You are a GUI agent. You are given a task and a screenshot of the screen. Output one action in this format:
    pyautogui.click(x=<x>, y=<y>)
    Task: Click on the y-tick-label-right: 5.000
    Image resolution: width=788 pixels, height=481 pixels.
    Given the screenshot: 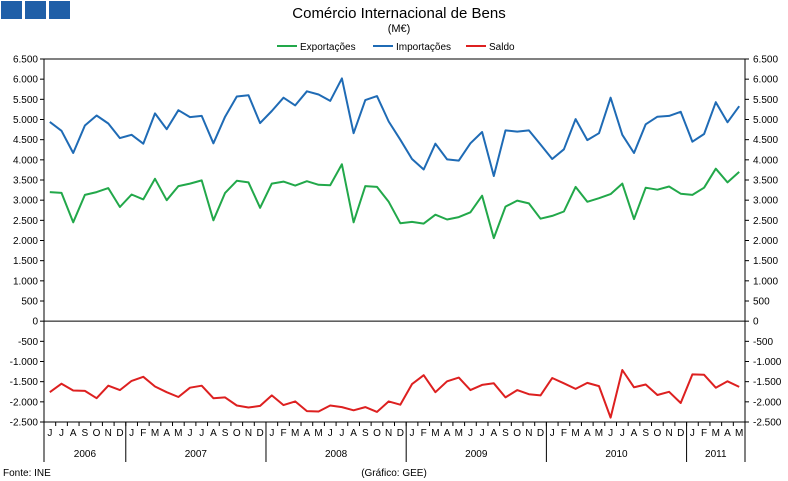 What is the action you would take?
    pyautogui.click(x=765, y=120)
    